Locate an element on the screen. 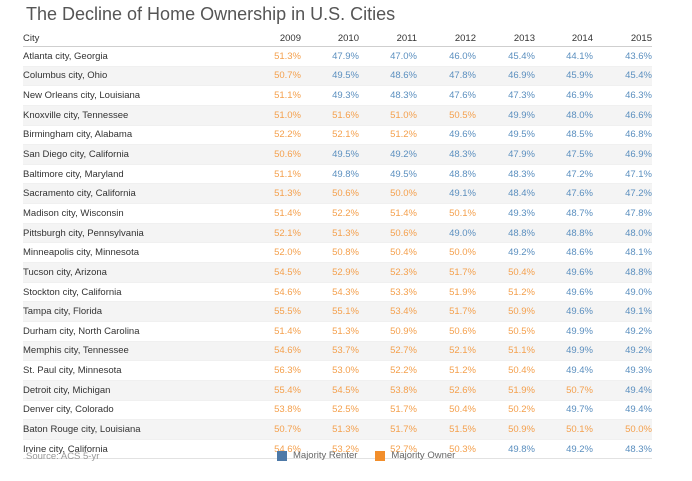  ownership-value-cell: 50.2% is located at coordinates (505, 410).